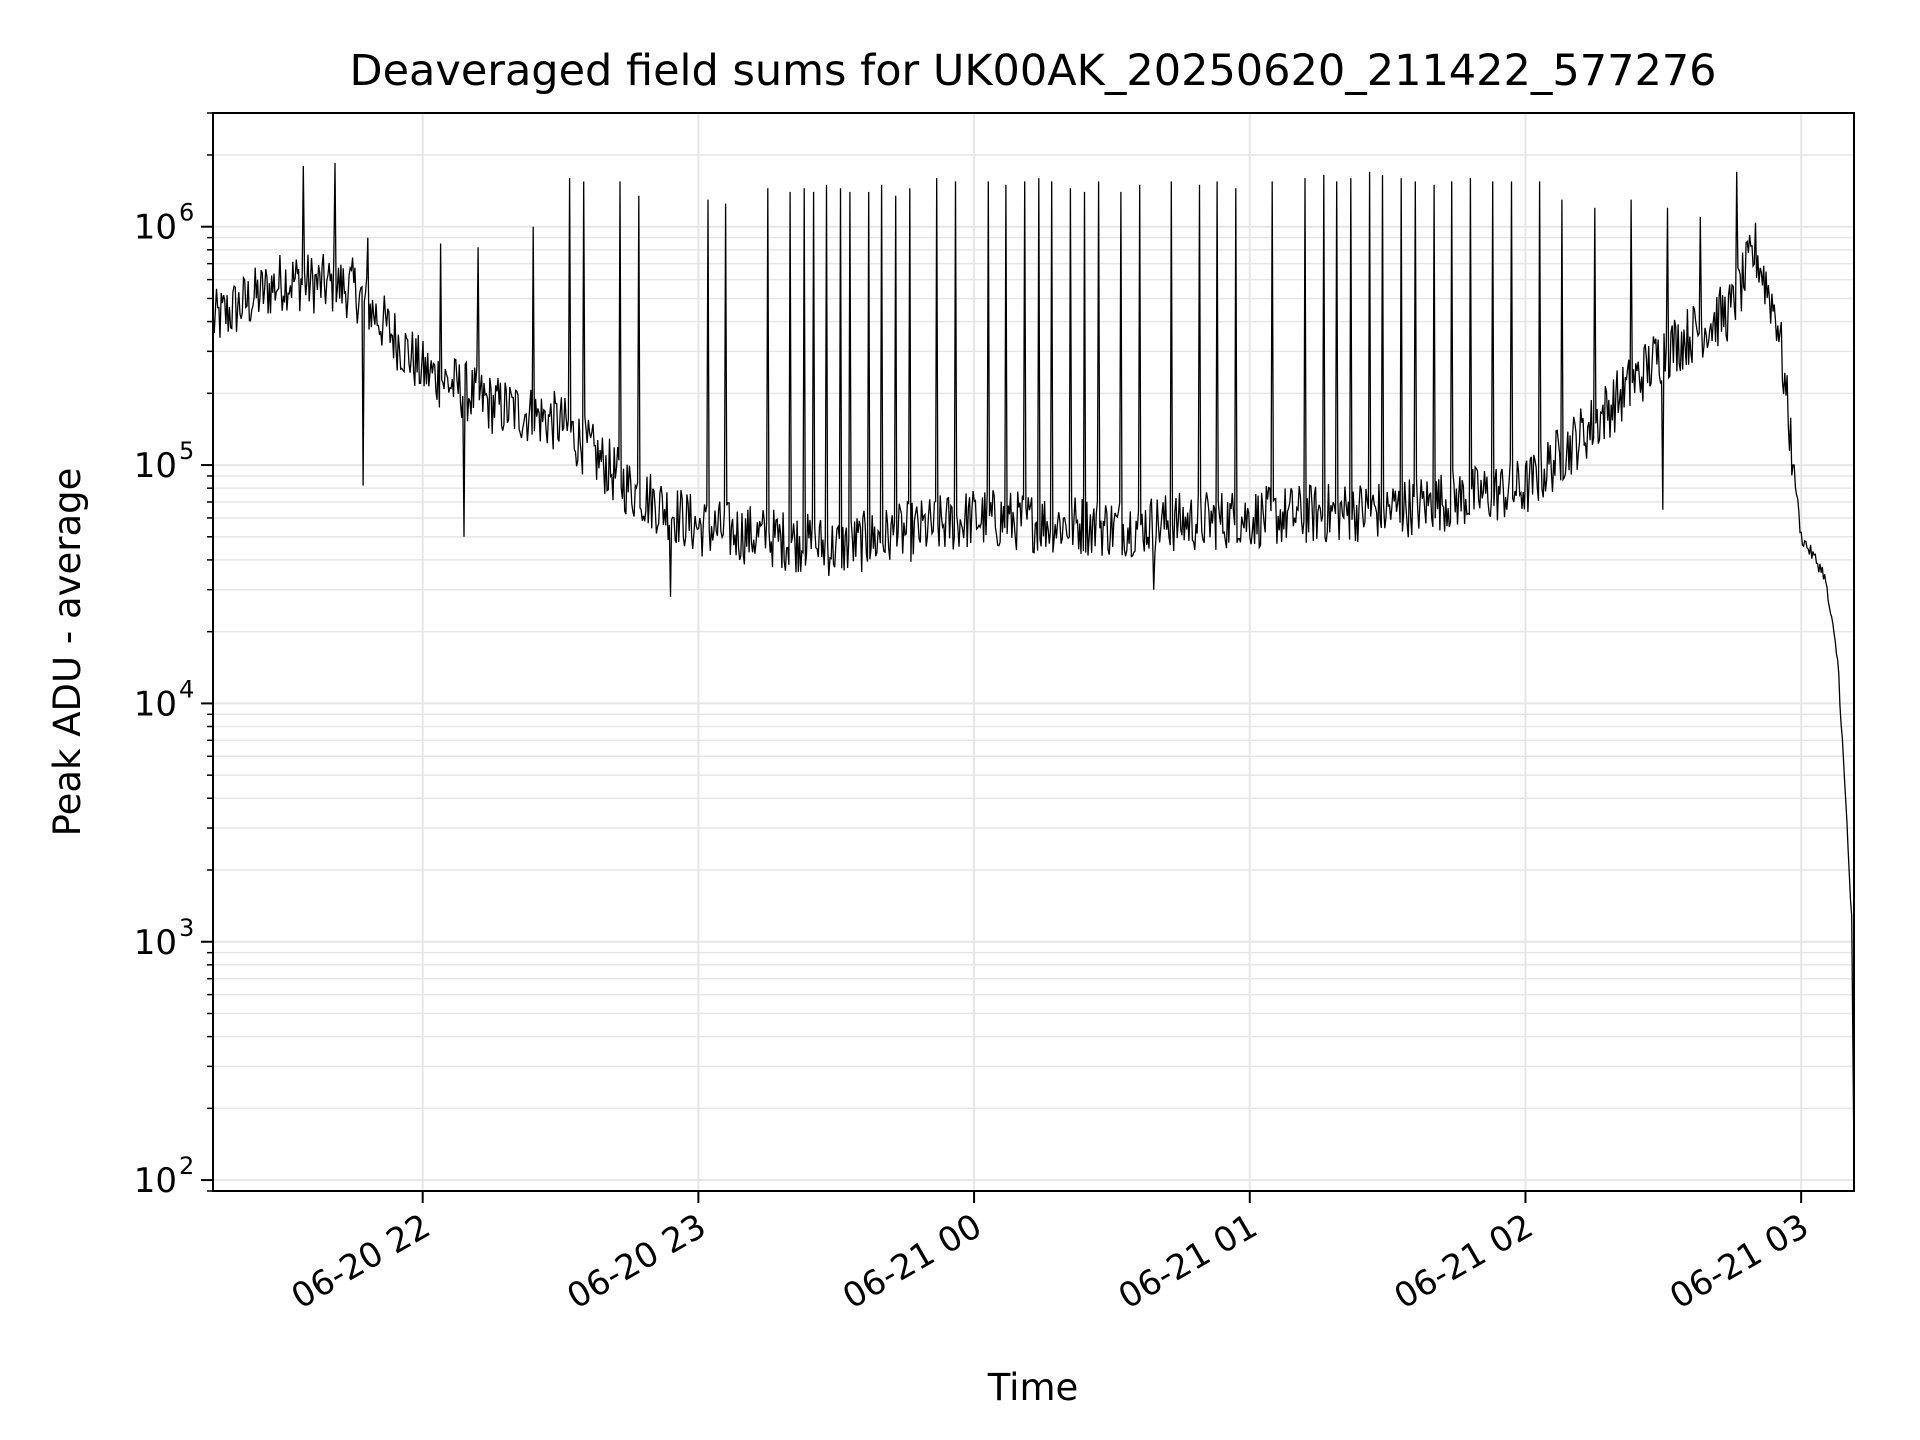  I want to click on x-axis-label: Time, so click(1033, 1387).